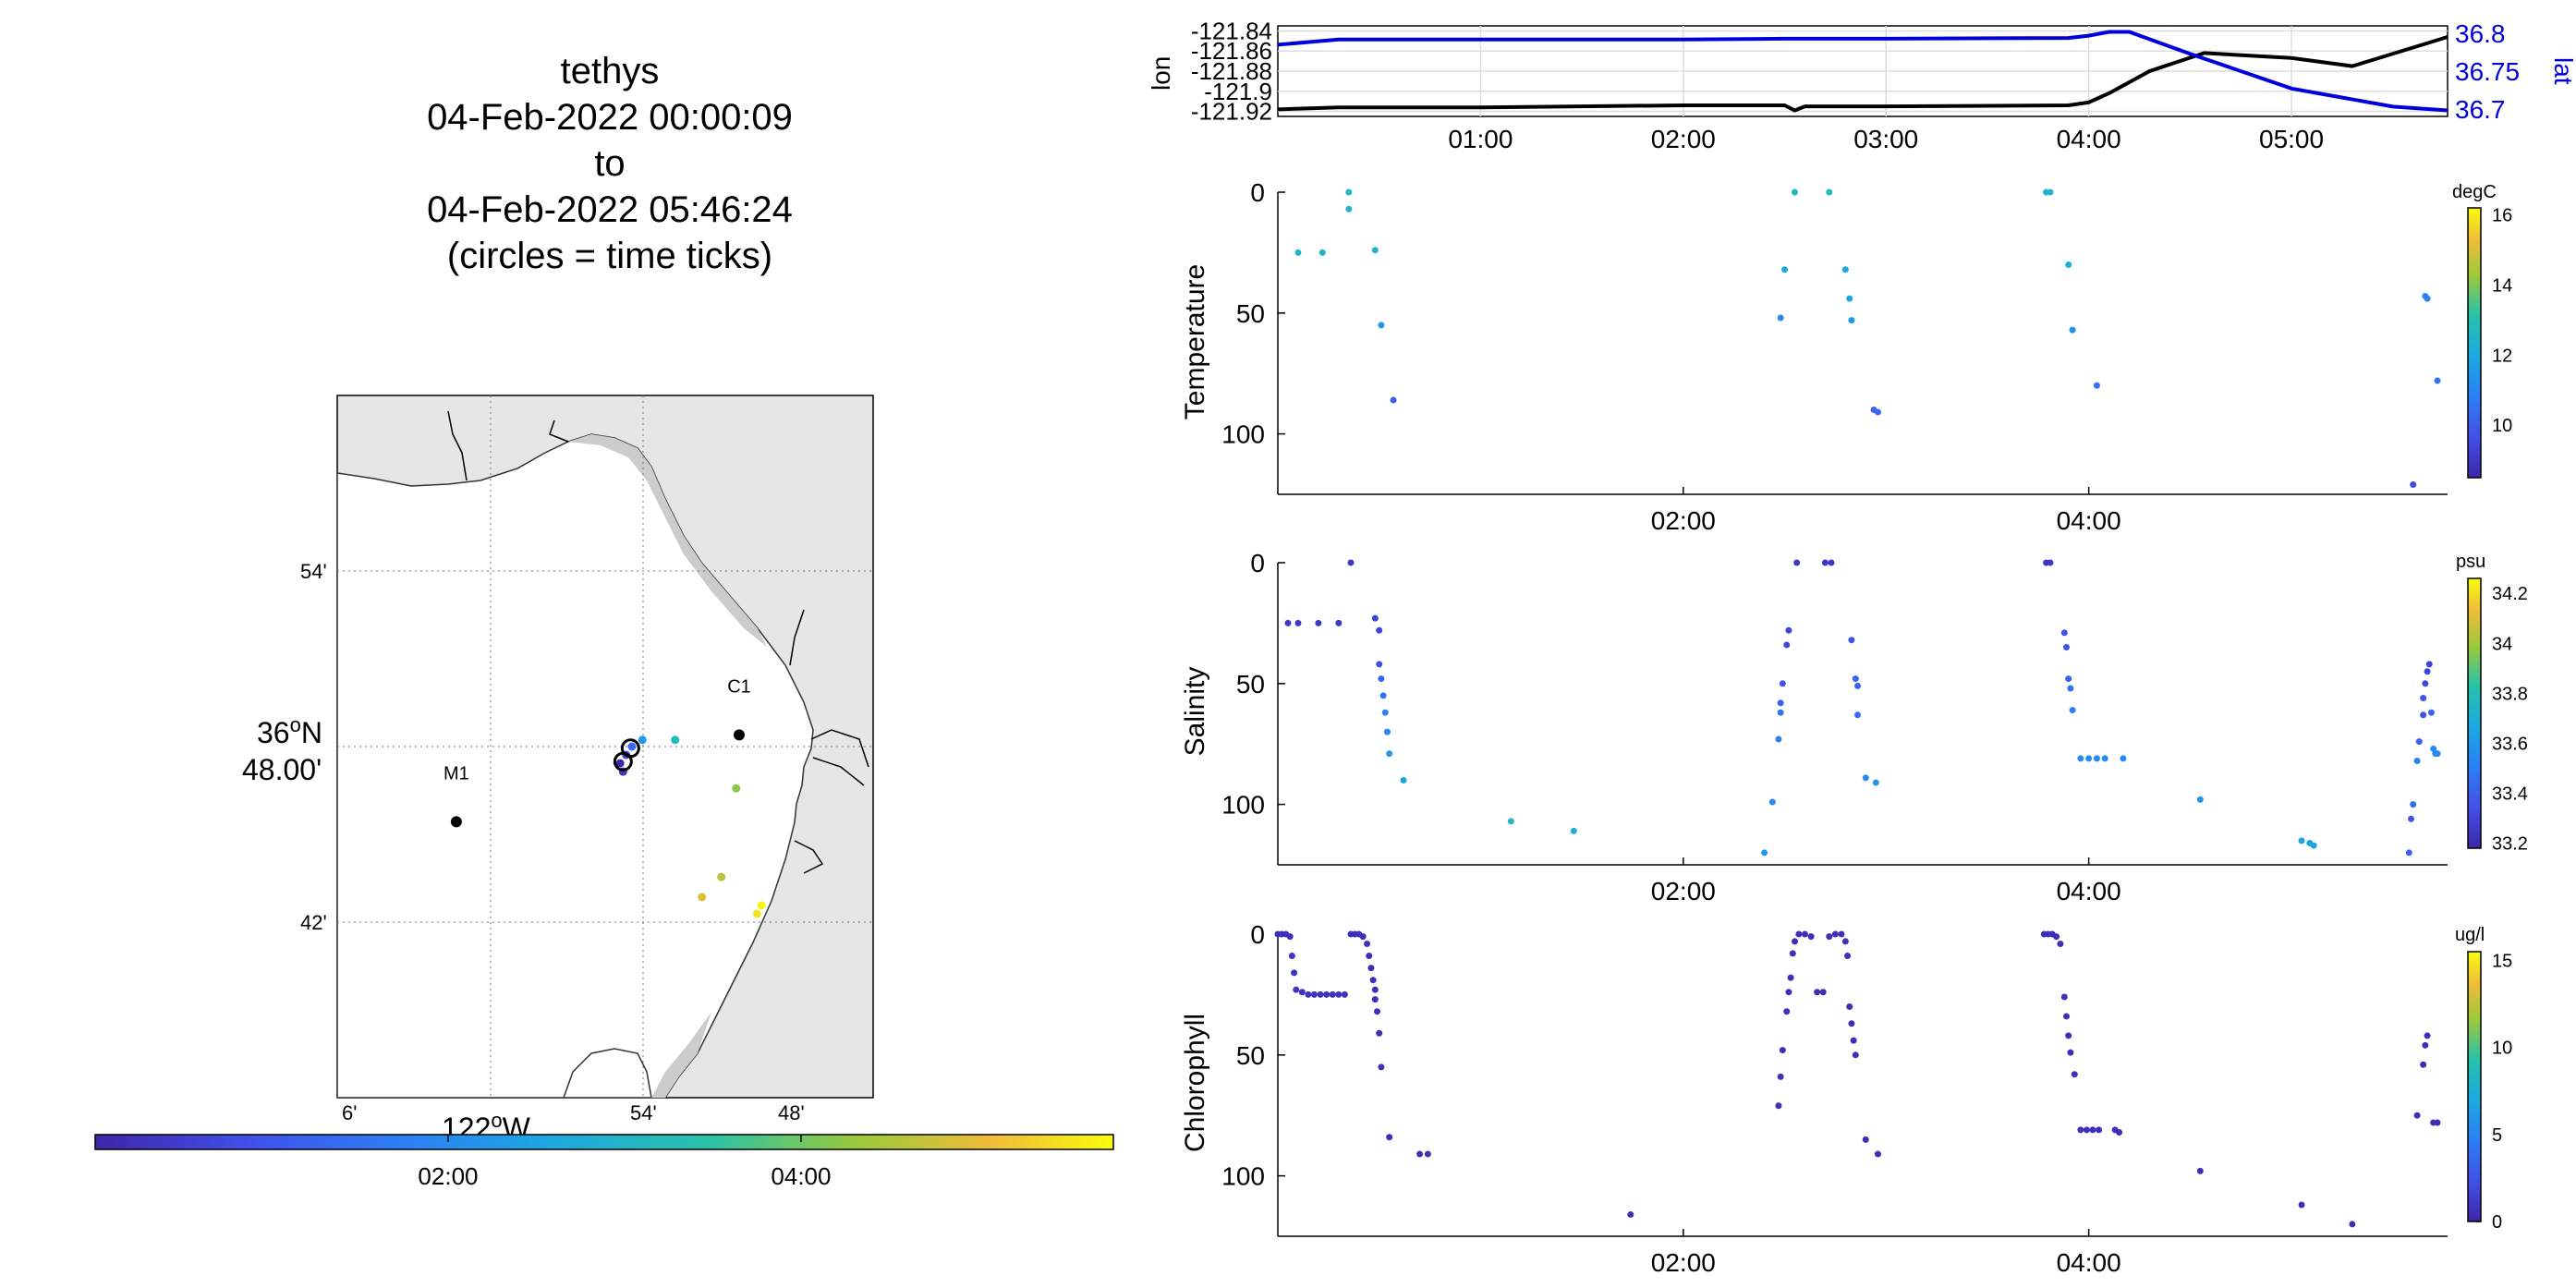 The height and width of the screenshot is (1288, 2576). What do you see at coordinates (681, 1055) in the screenshot?
I see `shore-fringe-south` at bounding box center [681, 1055].